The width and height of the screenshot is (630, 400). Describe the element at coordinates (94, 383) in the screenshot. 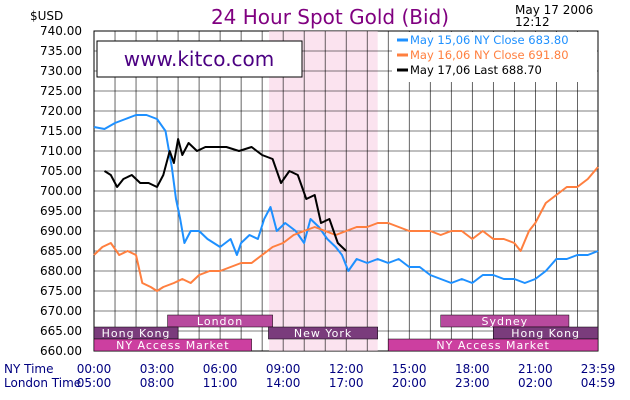

I see `x-tick-label-london: 05:00` at that location.